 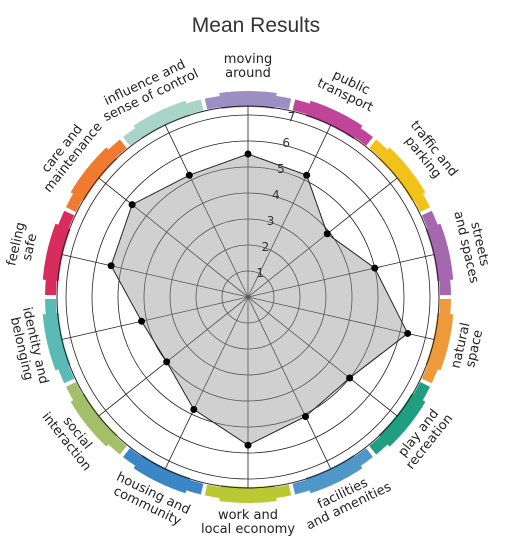 I want to click on category-label-line: moving, so click(x=248, y=59).